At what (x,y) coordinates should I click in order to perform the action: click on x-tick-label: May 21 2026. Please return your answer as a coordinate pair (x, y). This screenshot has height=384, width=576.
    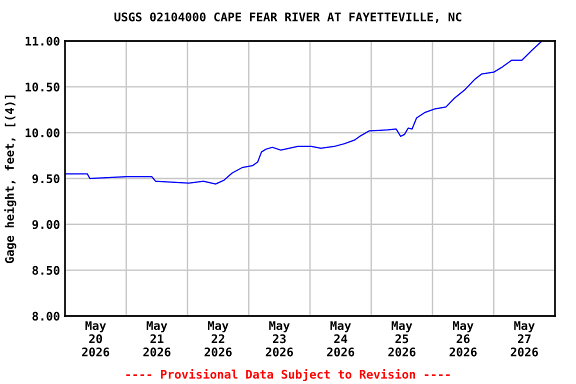
    Looking at the image, I should click on (156, 338).